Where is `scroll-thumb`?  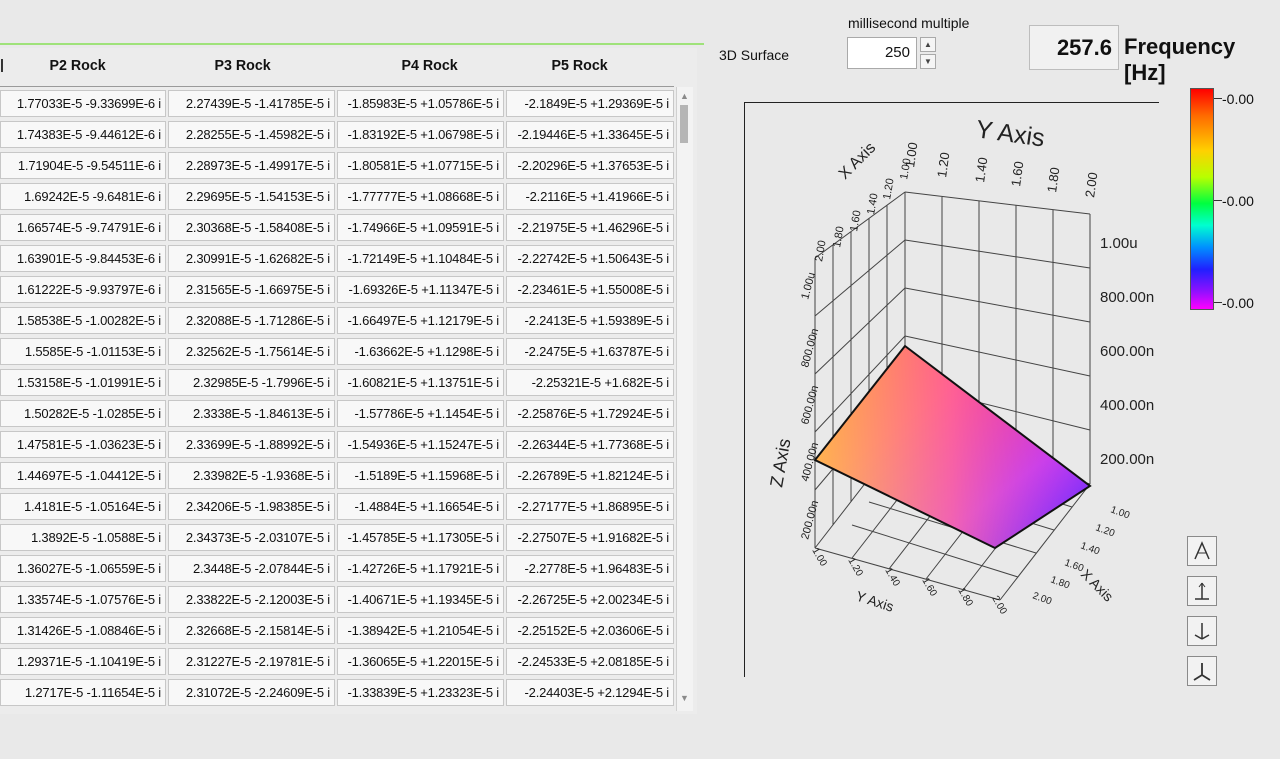
scroll-thumb is located at coordinates (684, 124).